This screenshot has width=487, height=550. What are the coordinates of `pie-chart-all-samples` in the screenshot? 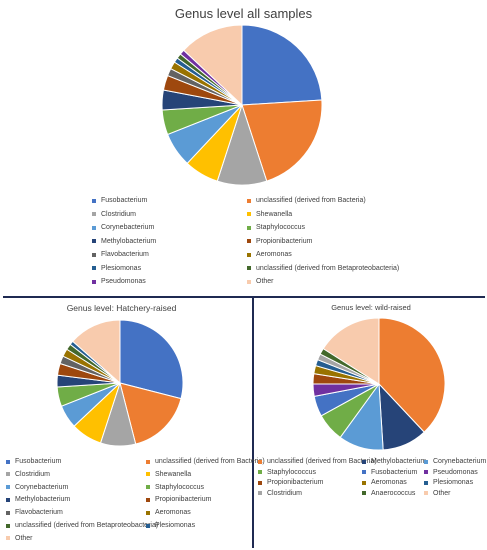 It's located at (242, 105).